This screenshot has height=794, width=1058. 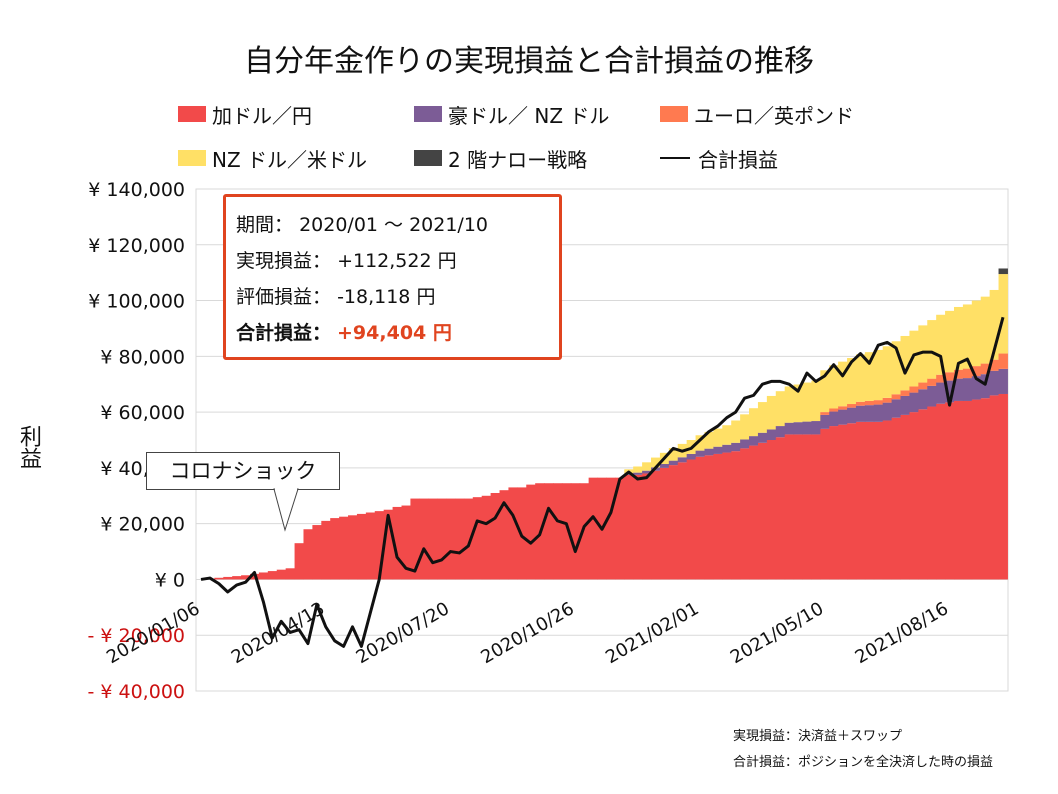 What do you see at coordinates (284, 297) in the screenshot?
I see `unrealized-label: 評価損益：` at bounding box center [284, 297].